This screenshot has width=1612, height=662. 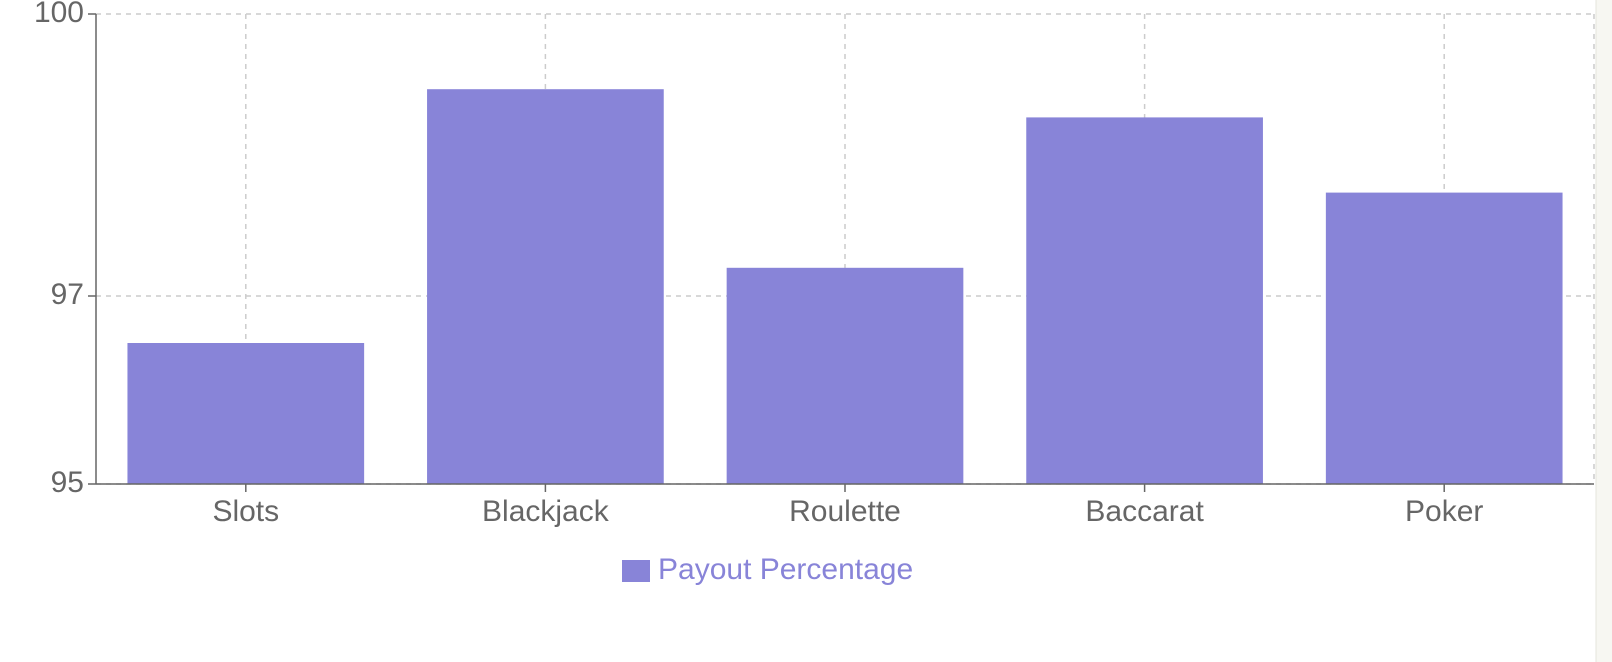 What do you see at coordinates (67, 482) in the screenshot?
I see `y-tick-label: 95` at bounding box center [67, 482].